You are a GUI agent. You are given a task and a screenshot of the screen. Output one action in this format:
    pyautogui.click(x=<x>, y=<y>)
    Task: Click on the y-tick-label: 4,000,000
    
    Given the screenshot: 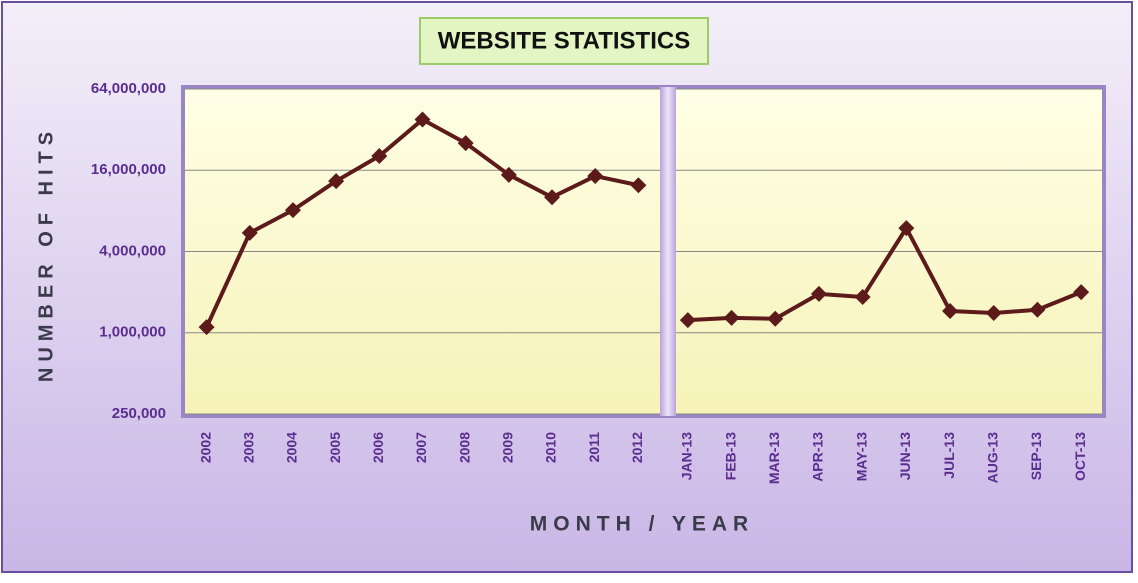 What is the action you would take?
    pyautogui.click(x=132, y=250)
    